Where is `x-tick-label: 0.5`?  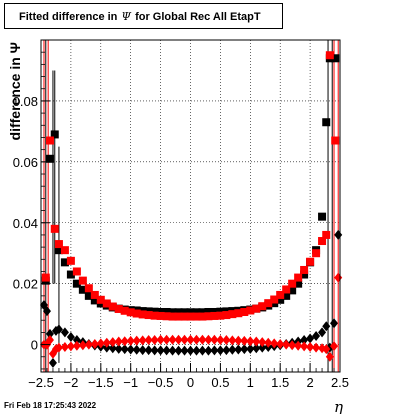
x-tick-label: 0.5 is located at coordinates (220, 382).